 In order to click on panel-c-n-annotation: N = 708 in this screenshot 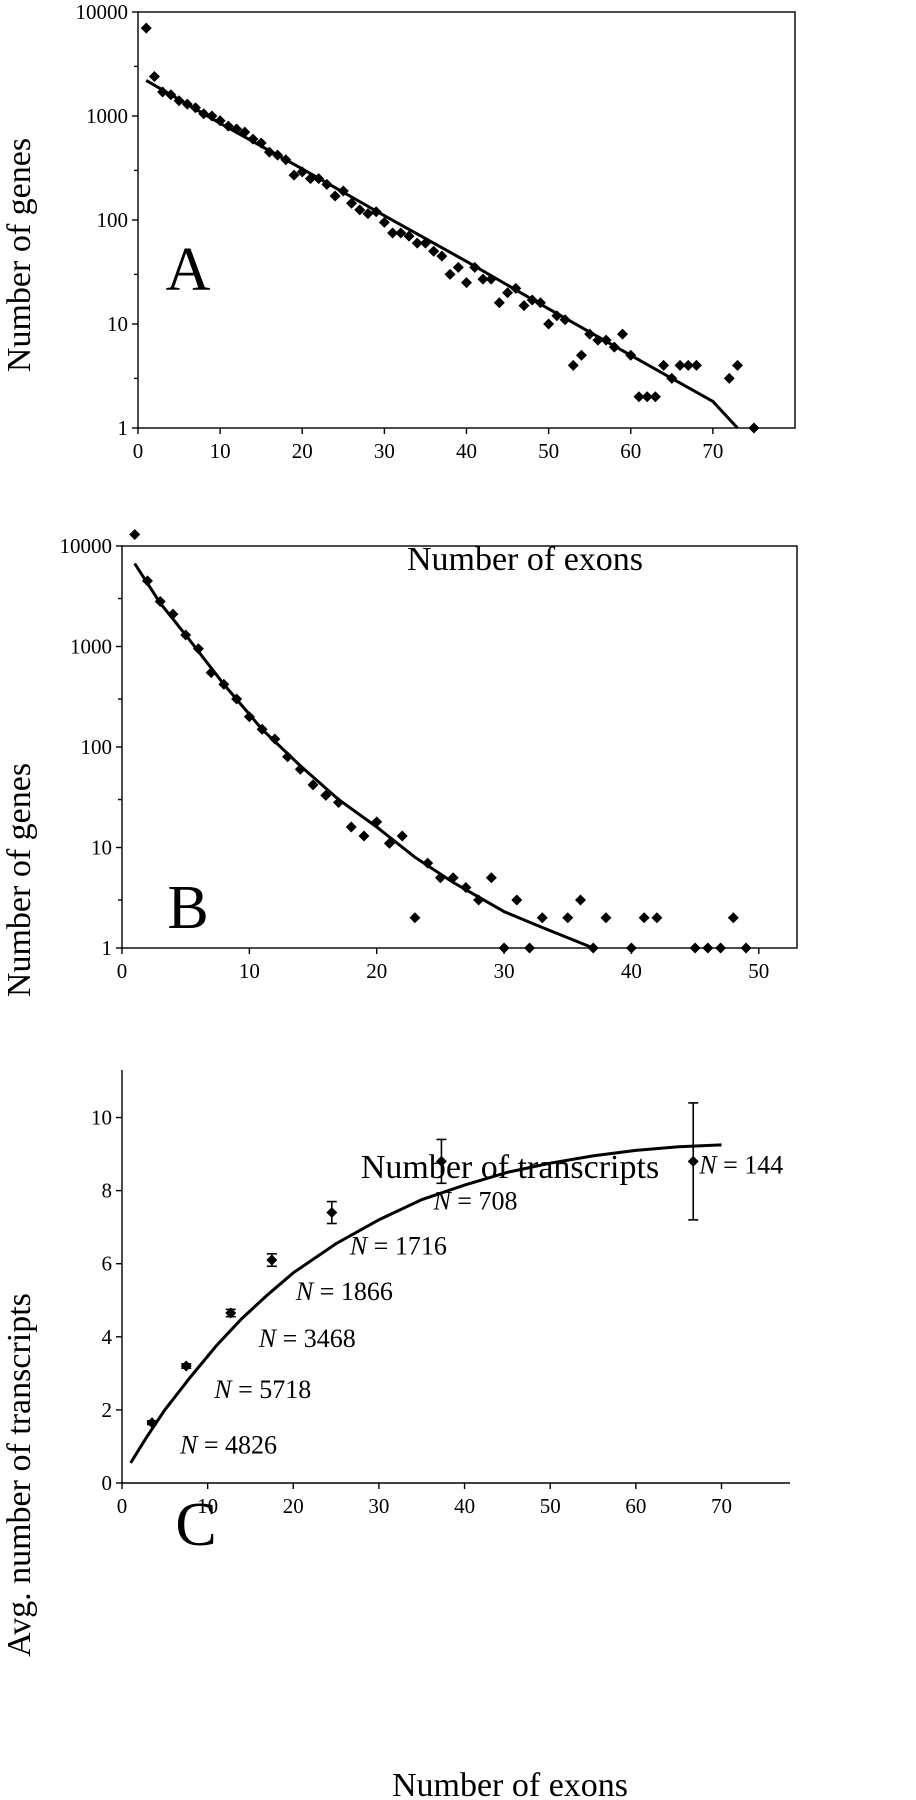, I will do `click(474, 1200)`.